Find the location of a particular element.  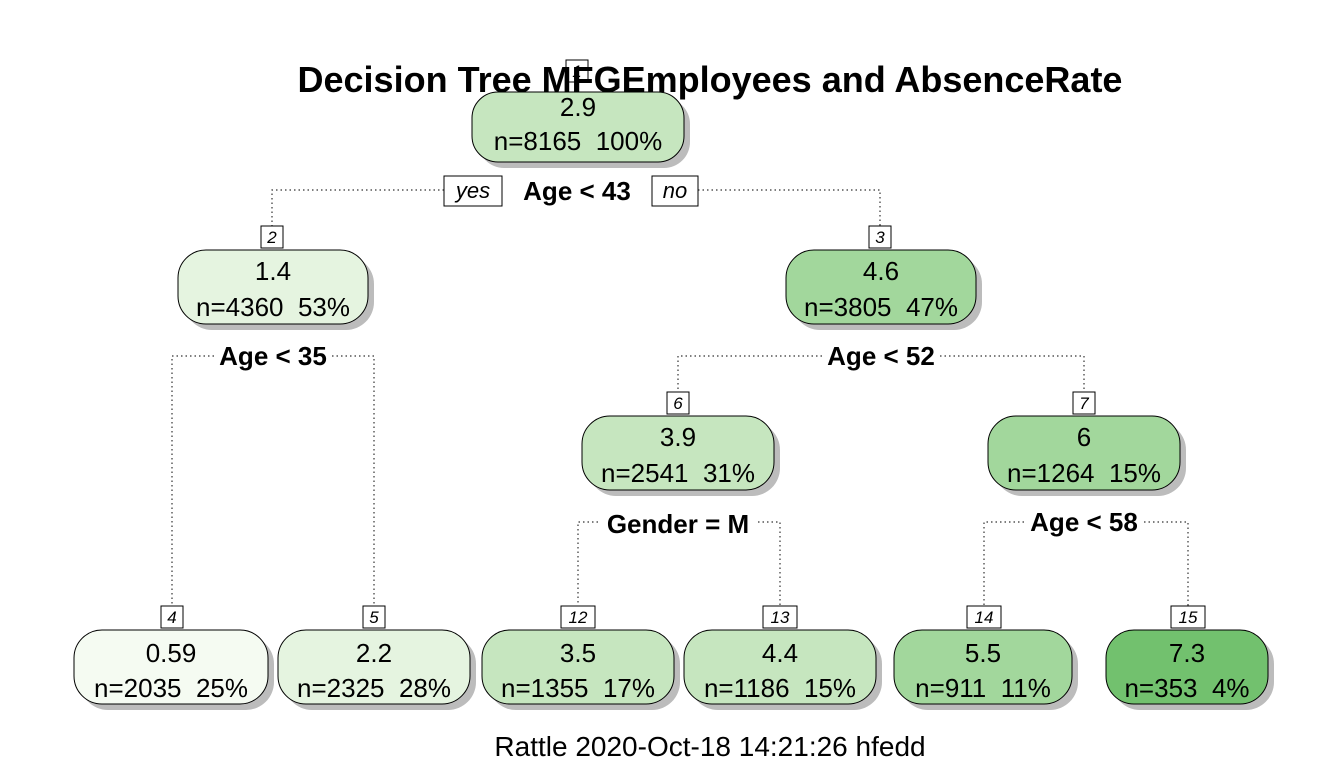

split-label-node-2: Age < 35 is located at coordinates (273, 356).